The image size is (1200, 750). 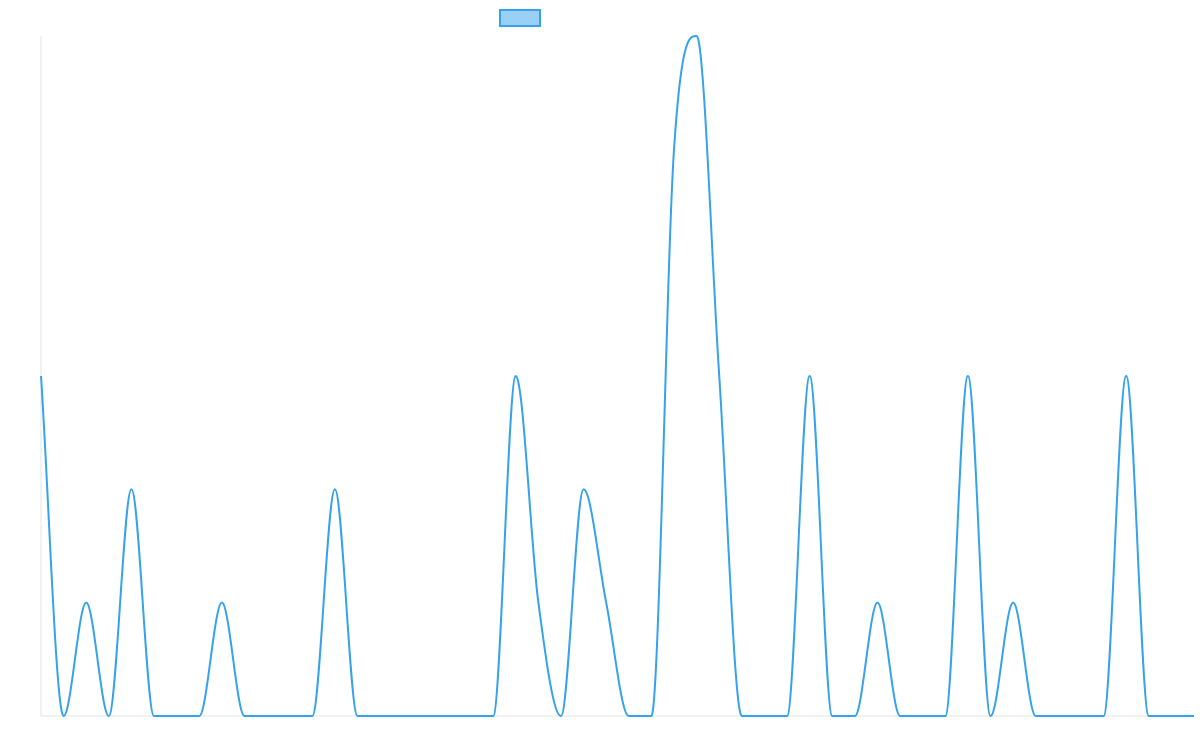 I want to click on legend, so click(x=520, y=18).